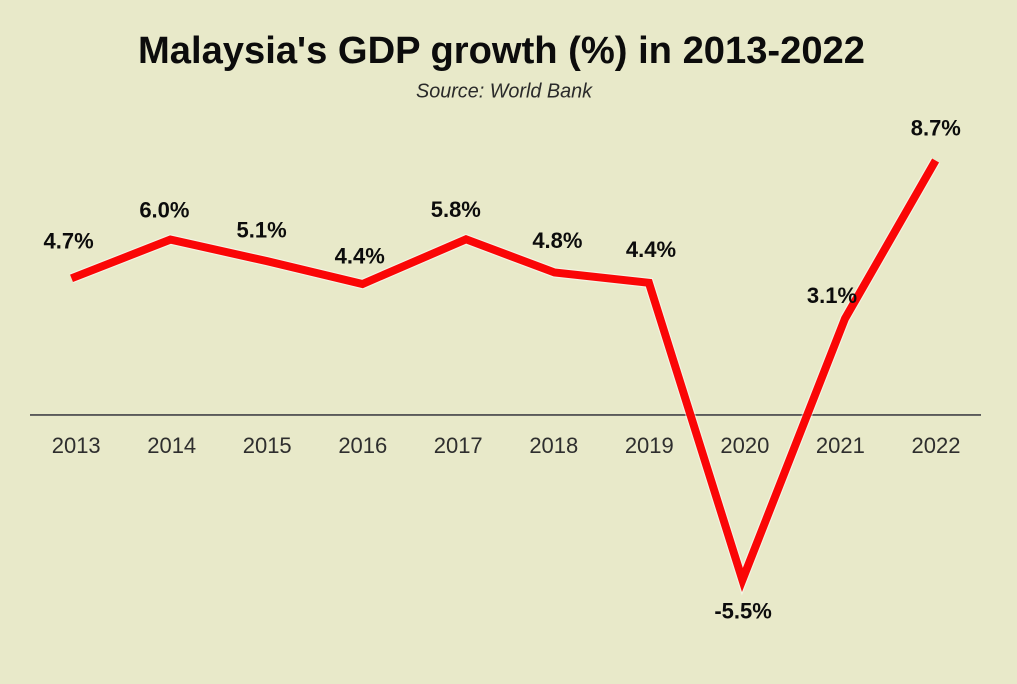 The image size is (1017, 684). I want to click on svg-text: 8.7%, so click(936, 127).